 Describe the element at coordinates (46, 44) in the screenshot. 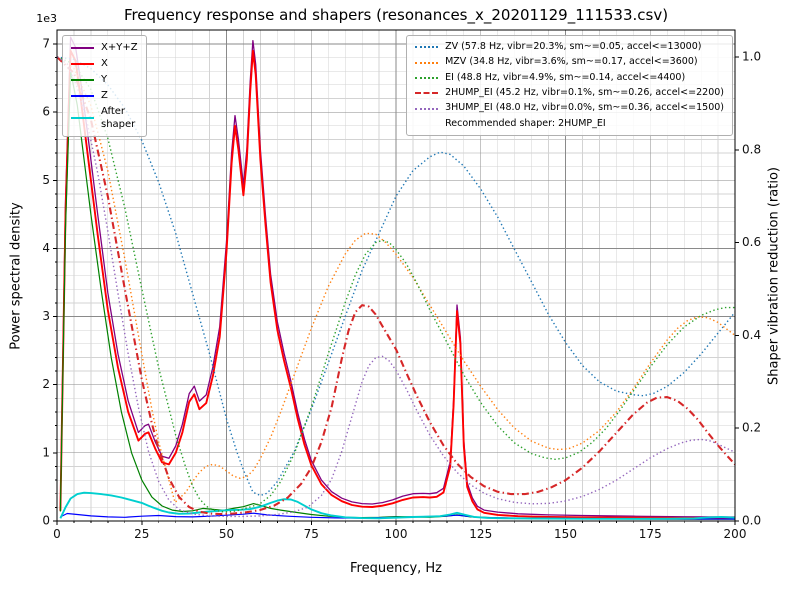

I see `y-left-tick-label: 7` at that location.